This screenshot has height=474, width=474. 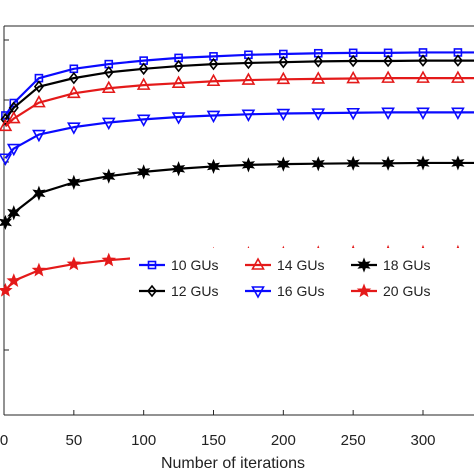 I want to click on series-line-18-gus, so click(x=239, y=192).